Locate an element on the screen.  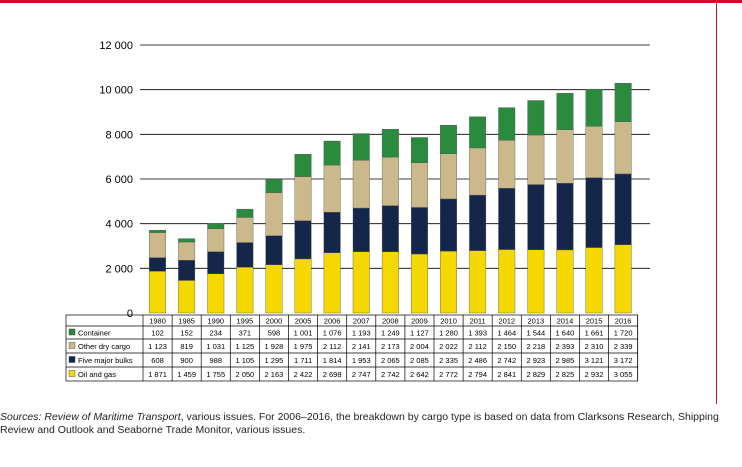
data-label: 598 is located at coordinates (274, 332).